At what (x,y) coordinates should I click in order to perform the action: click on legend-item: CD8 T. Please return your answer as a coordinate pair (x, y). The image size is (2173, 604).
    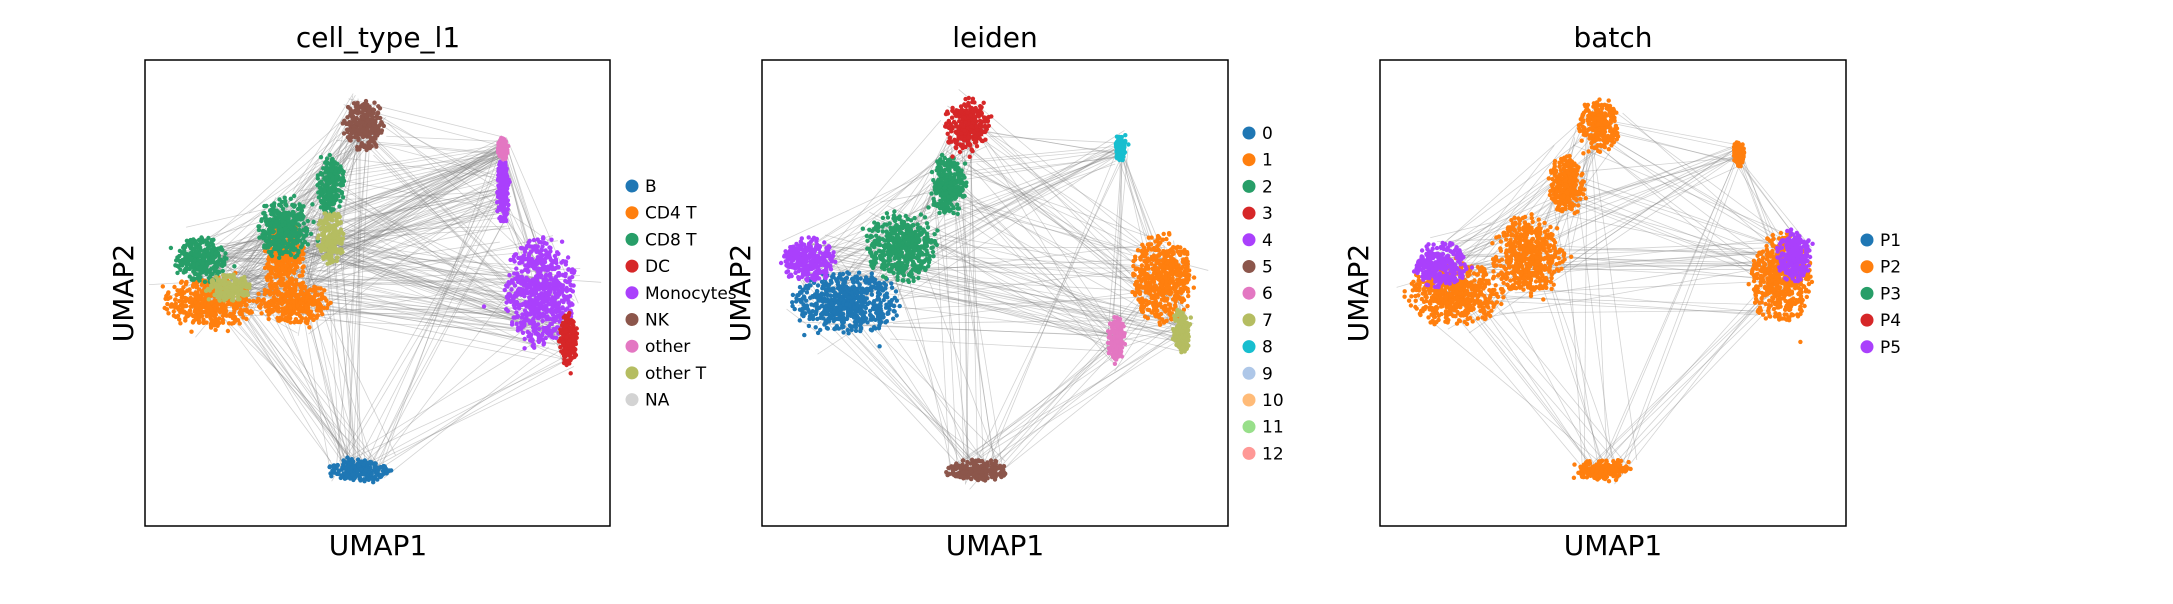
    Looking at the image, I should click on (662, 240).